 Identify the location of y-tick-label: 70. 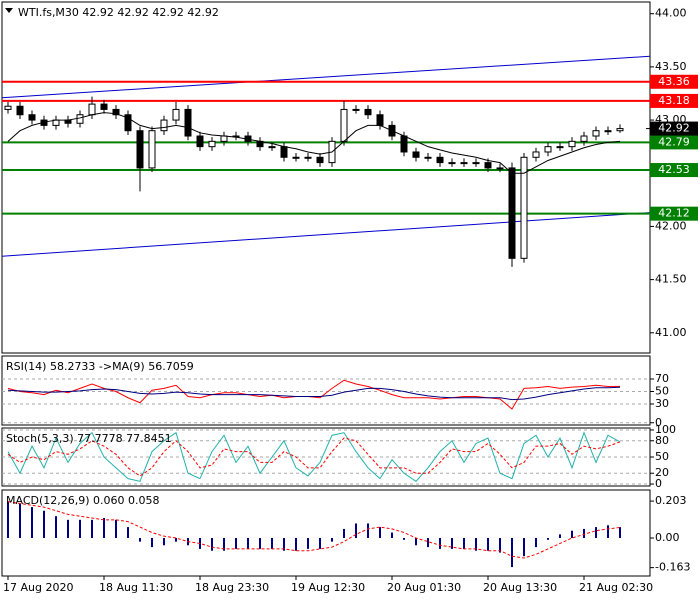
(662, 378).